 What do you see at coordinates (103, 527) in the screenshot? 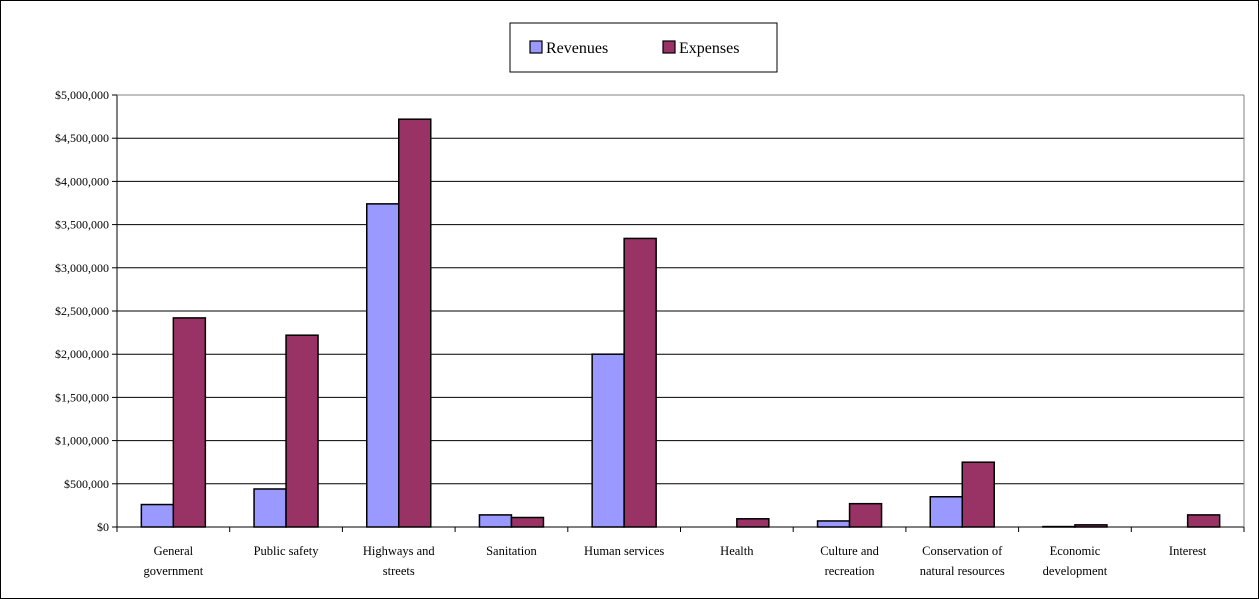
I see `y-tick-label: $0` at bounding box center [103, 527].